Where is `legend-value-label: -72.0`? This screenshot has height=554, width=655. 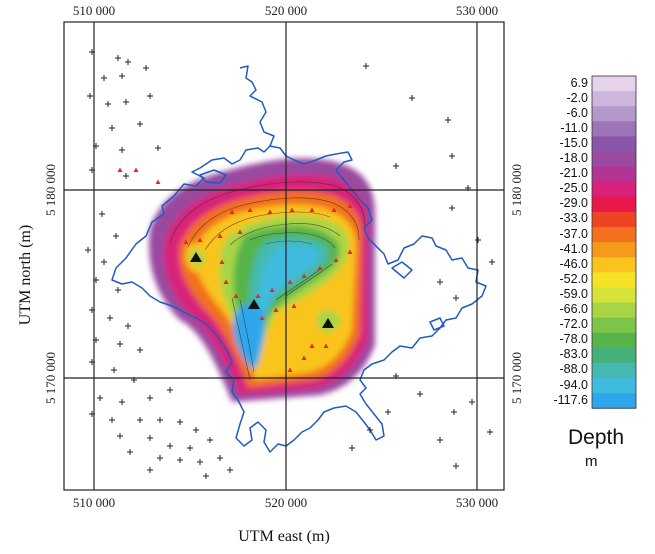 legend-value-label: -72.0 is located at coordinates (574, 324).